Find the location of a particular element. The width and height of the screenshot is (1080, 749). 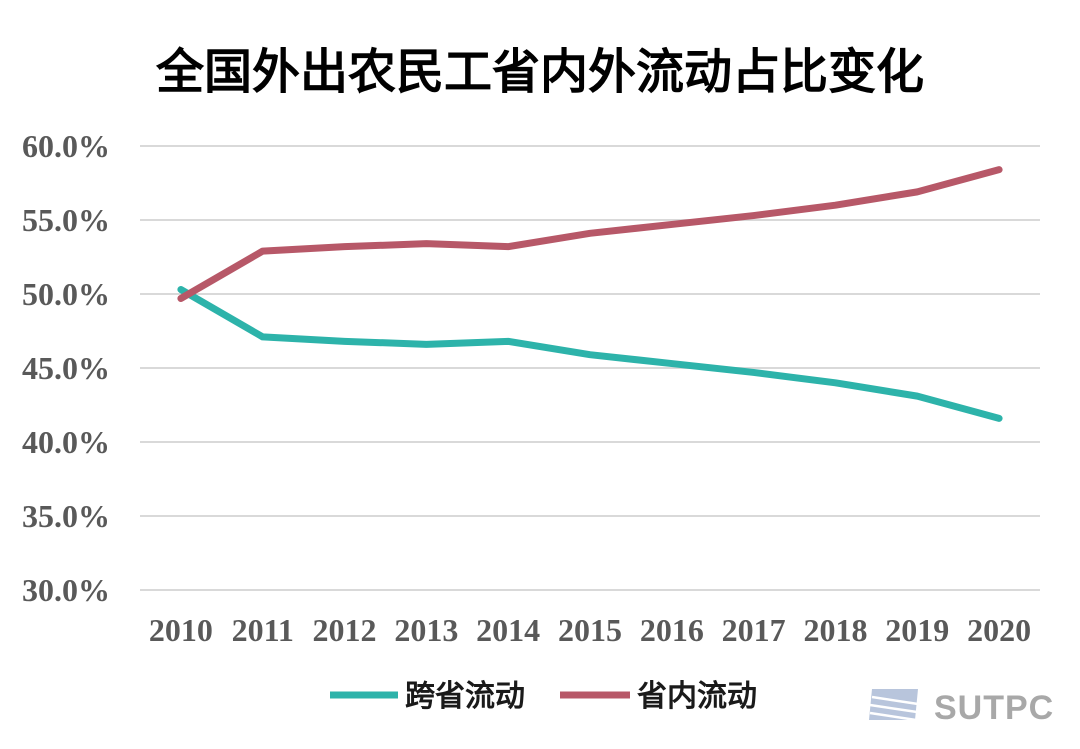

x-tick-label: 2014 is located at coordinates (508, 630).